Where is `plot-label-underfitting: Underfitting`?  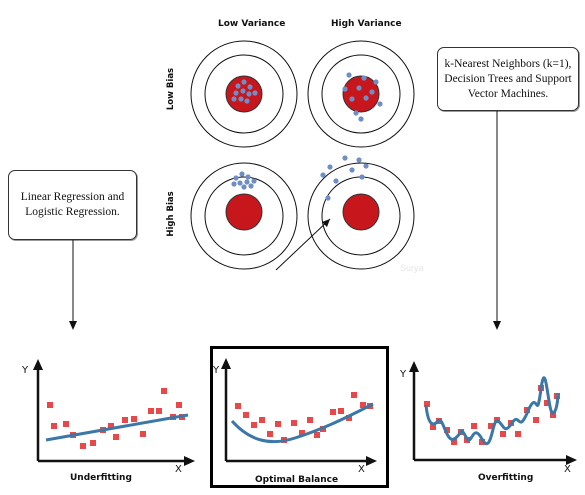
plot-label-underfitting: Underfitting is located at coordinates (101, 478).